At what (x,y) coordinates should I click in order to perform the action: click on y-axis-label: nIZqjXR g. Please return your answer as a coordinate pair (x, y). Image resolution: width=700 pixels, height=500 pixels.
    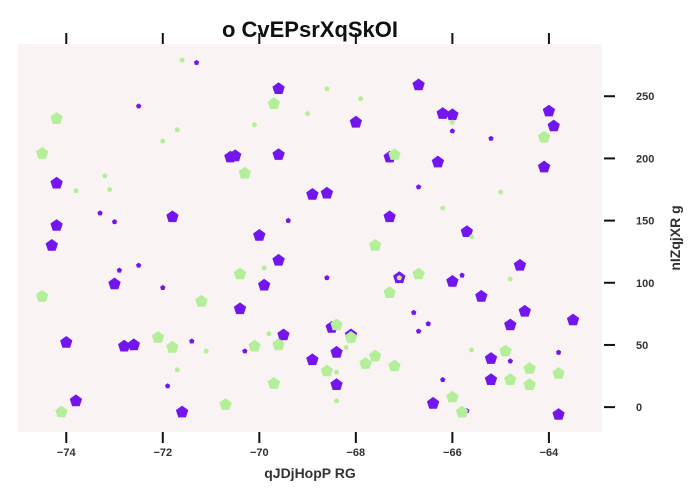
    Looking at the image, I should click on (675, 237).